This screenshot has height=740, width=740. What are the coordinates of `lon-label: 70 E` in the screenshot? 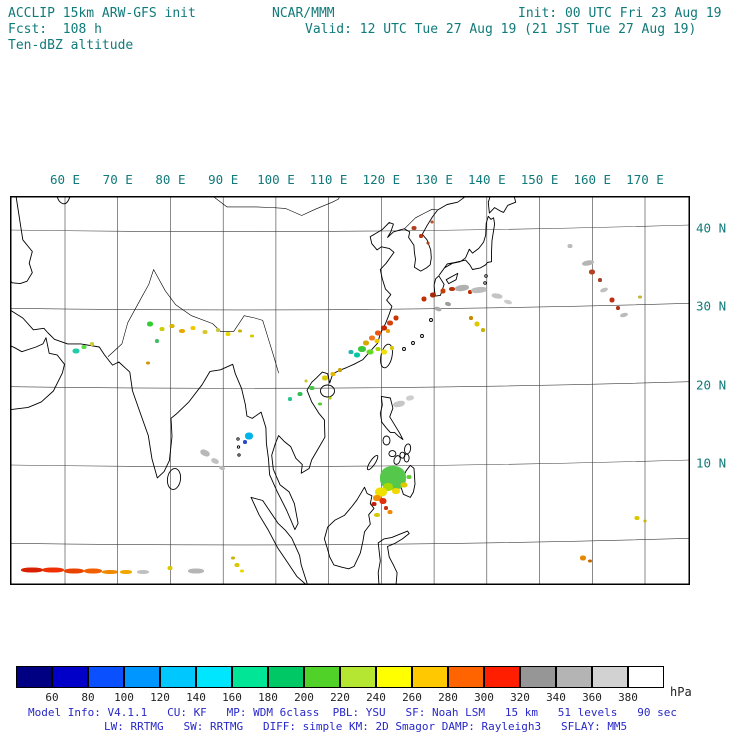 It's located at (117, 179).